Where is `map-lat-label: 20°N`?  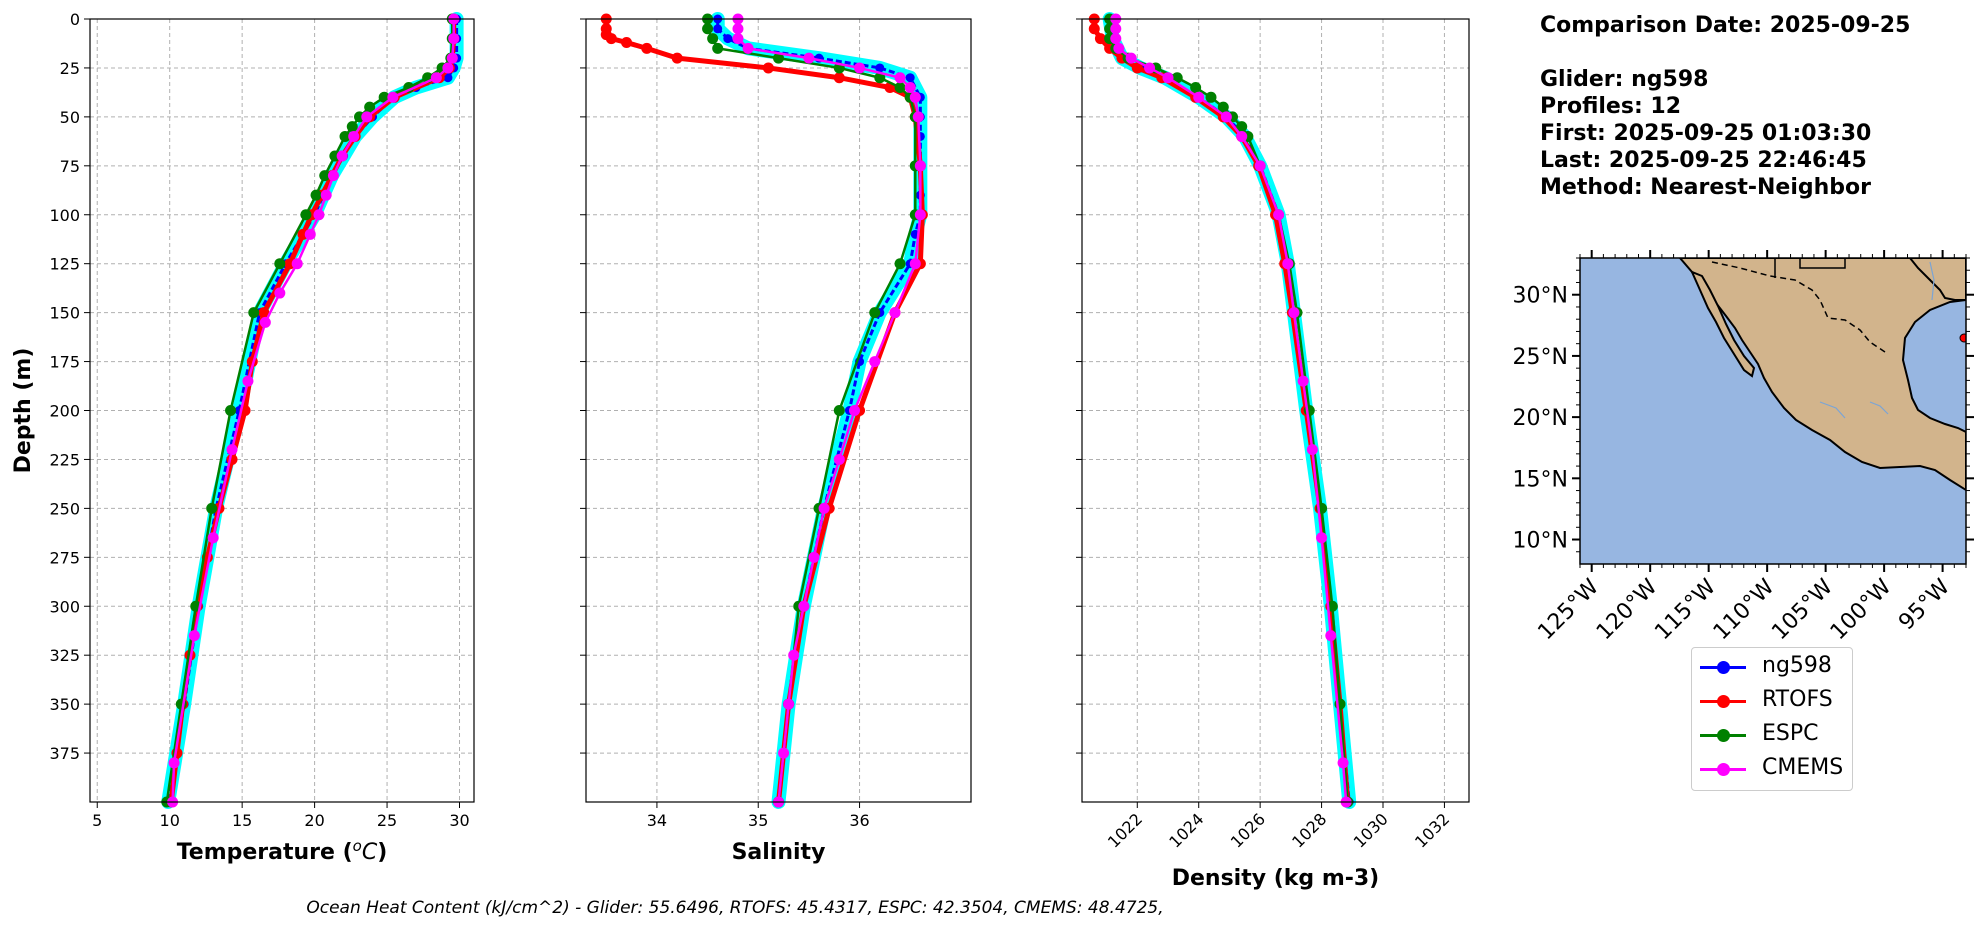
map-lat-label: 20°N is located at coordinates (1540, 418).